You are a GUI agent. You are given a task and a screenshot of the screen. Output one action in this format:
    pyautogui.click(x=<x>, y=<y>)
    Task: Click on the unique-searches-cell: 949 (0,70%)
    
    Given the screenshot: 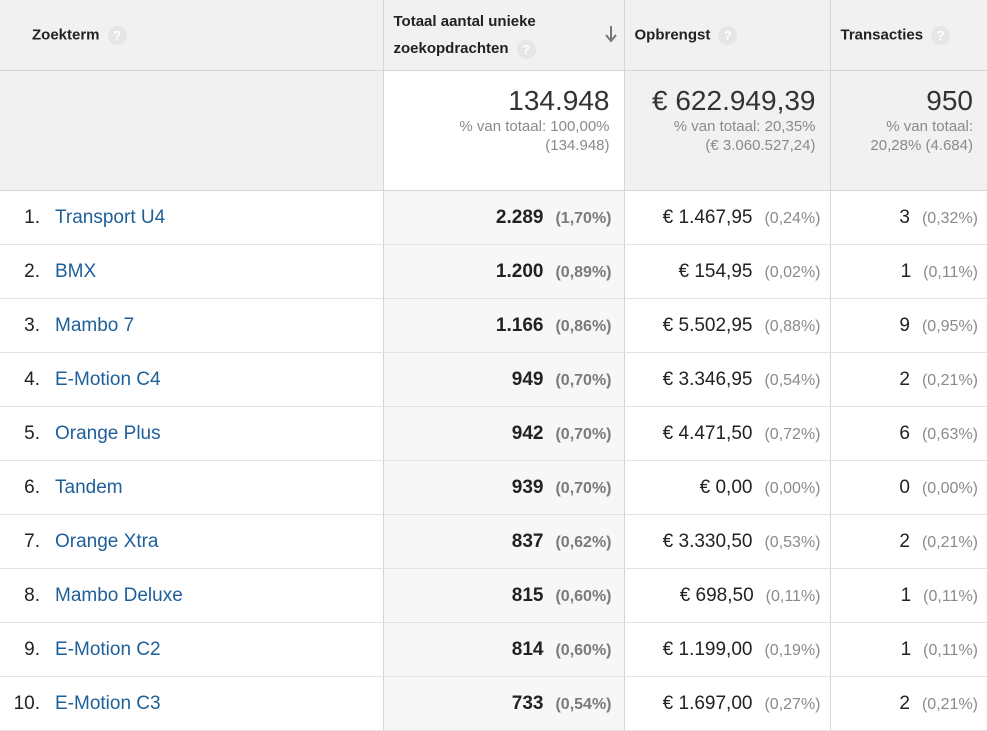 What is the action you would take?
    pyautogui.click(x=504, y=379)
    